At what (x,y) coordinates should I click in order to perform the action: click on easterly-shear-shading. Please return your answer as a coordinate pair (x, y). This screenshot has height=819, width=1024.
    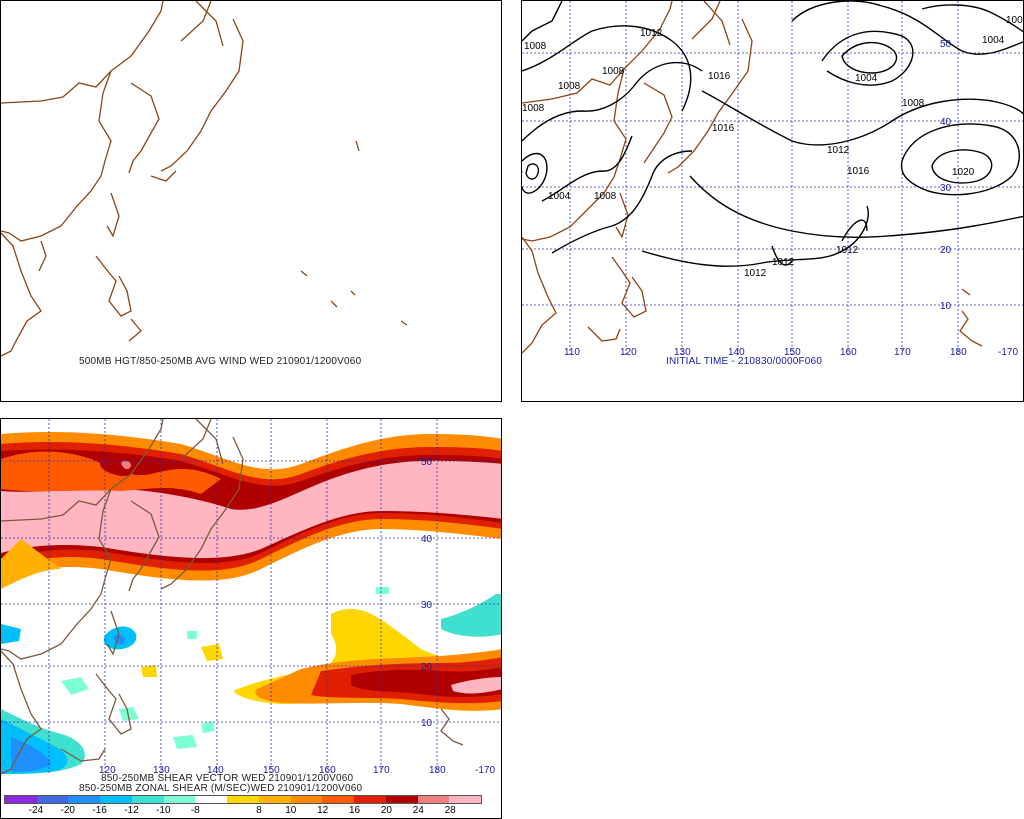
    Looking at the image, I should click on (251, 680).